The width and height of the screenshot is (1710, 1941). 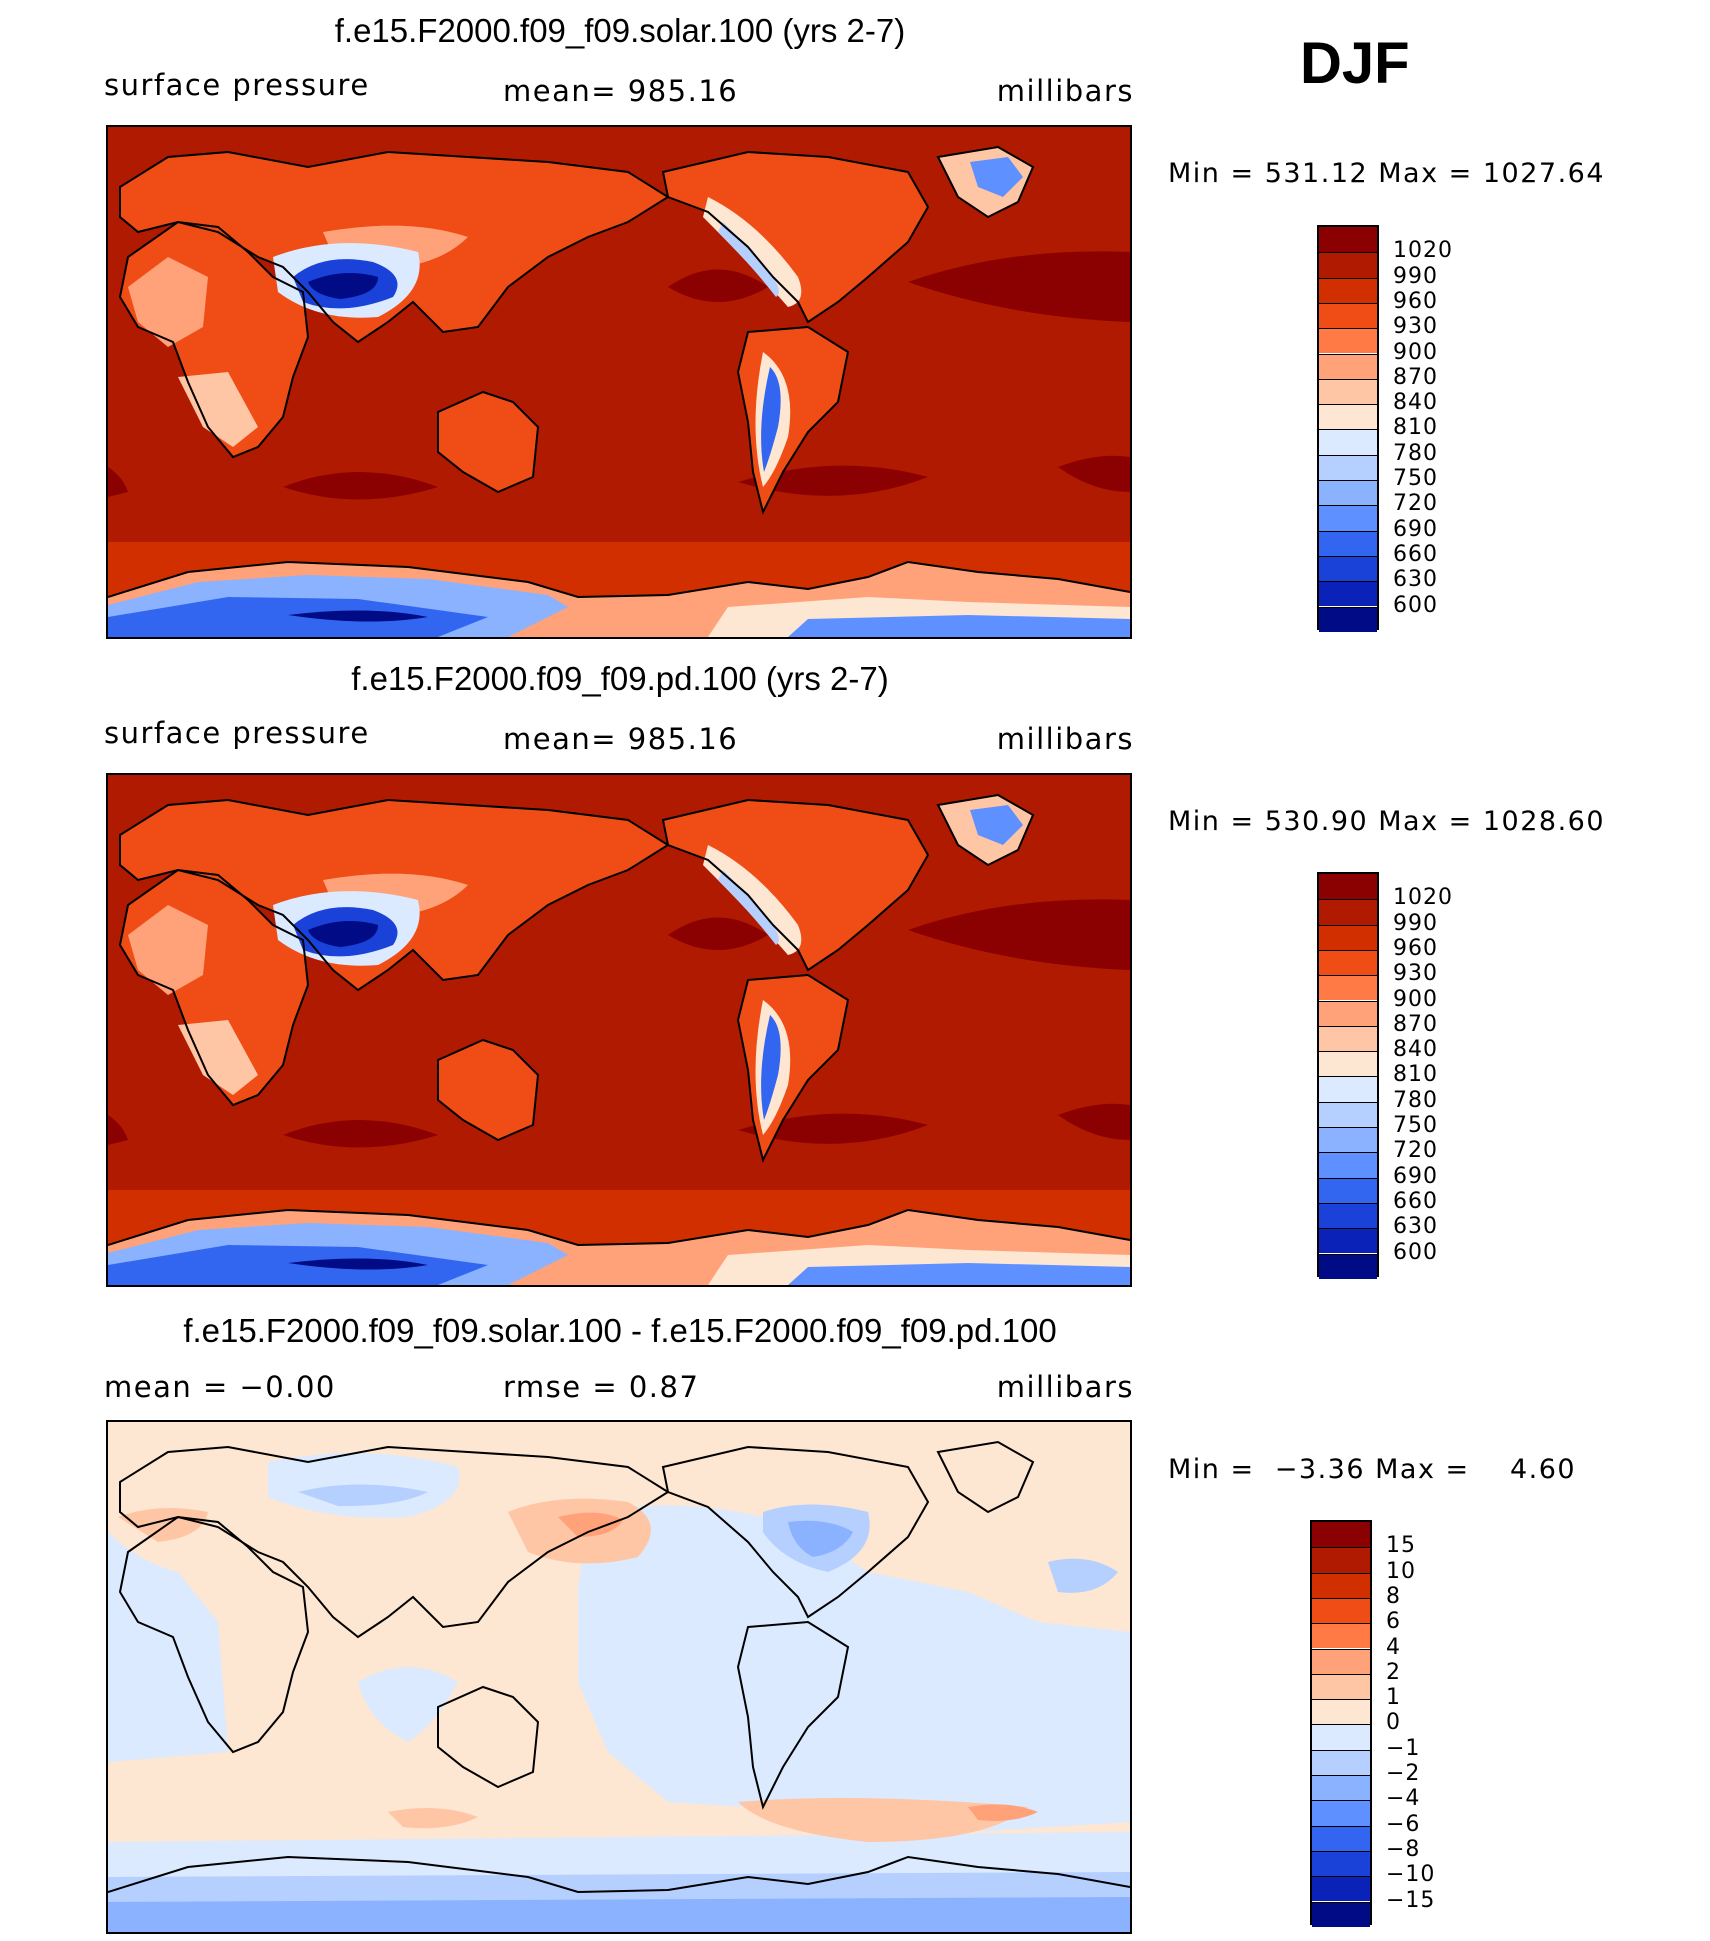 I want to click on colorbar-label: 930, so click(x=1415, y=974).